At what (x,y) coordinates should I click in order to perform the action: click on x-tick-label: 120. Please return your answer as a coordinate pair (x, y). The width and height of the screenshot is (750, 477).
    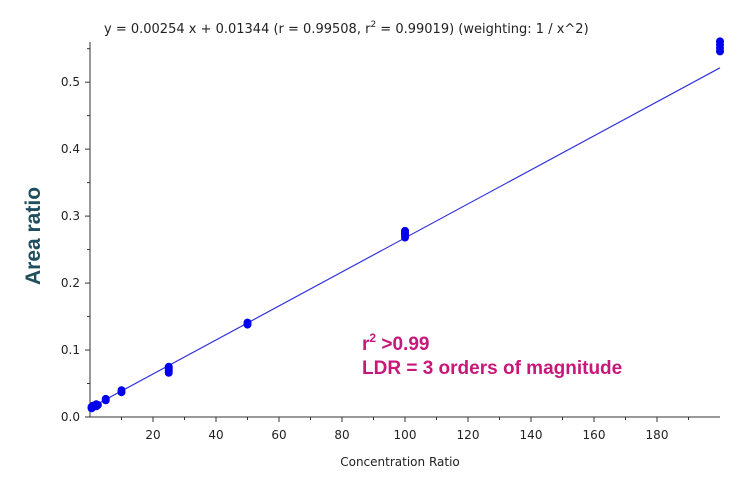
    Looking at the image, I should click on (468, 435).